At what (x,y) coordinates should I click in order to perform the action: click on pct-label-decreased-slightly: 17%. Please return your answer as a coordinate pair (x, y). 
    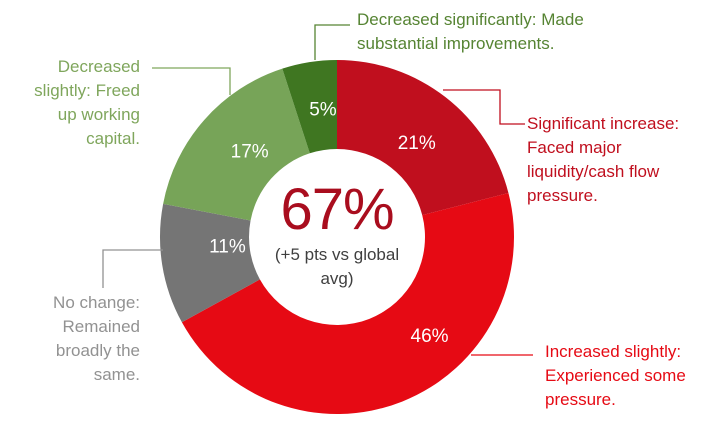
    Looking at the image, I should click on (250, 151).